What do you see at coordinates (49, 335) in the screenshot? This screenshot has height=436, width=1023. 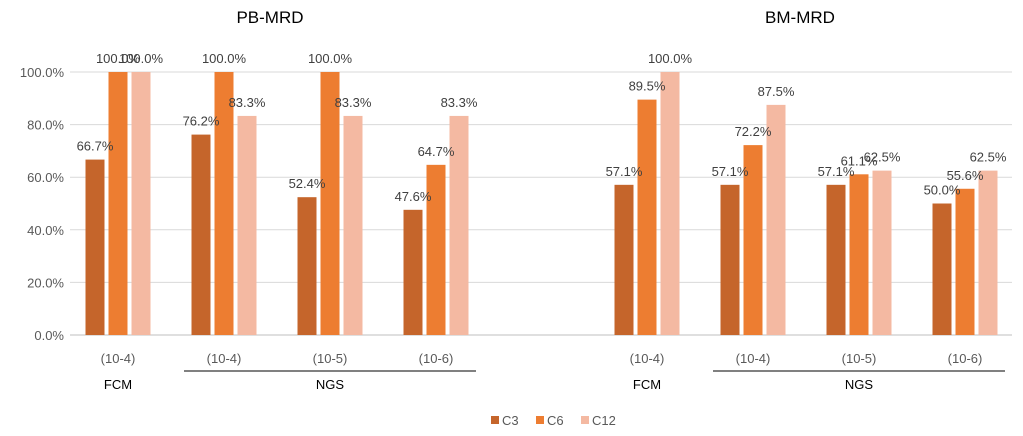 I see `y-tick-label: 0.0%` at bounding box center [49, 335].